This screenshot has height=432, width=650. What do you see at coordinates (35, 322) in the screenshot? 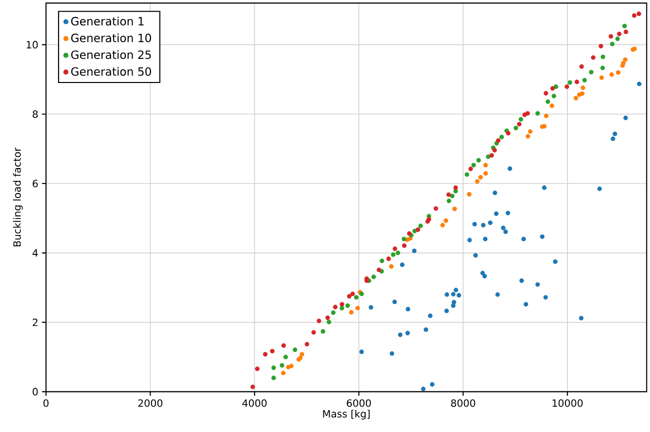
I see `y-tick-label: 2` at bounding box center [35, 322].